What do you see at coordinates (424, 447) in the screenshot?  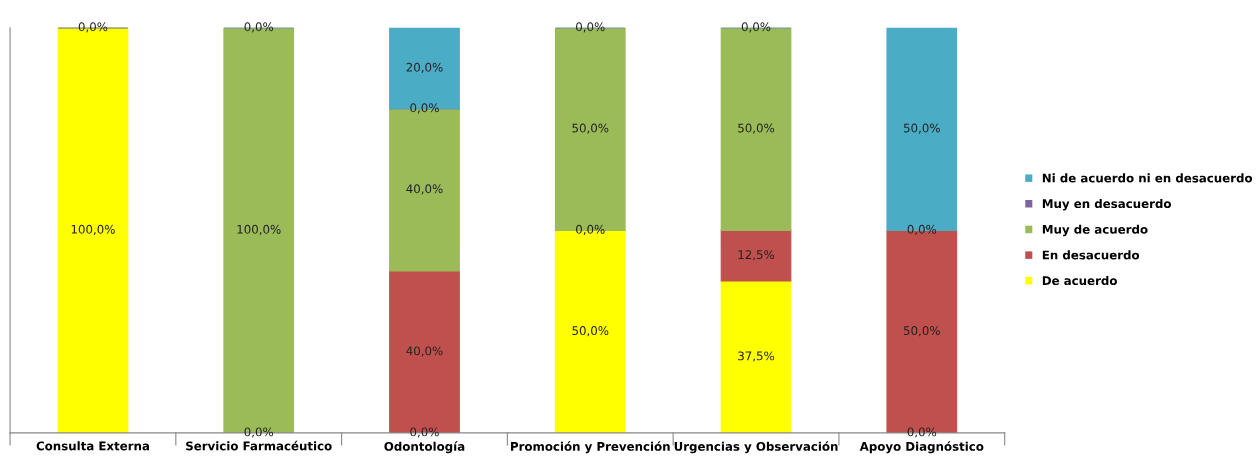 I see `x-tick-label: Odontología` at bounding box center [424, 447].